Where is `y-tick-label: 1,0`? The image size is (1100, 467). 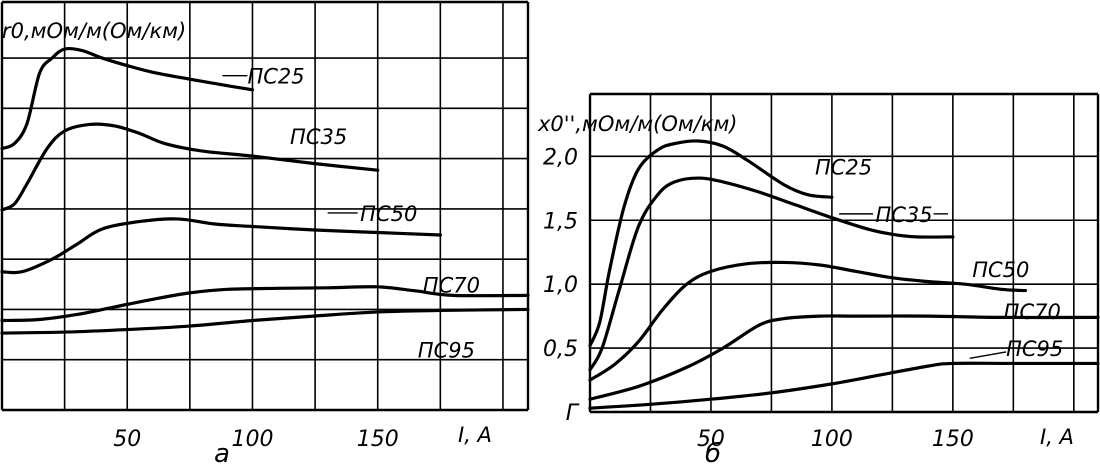 y-tick-label: 1,0 is located at coordinates (560, 285).